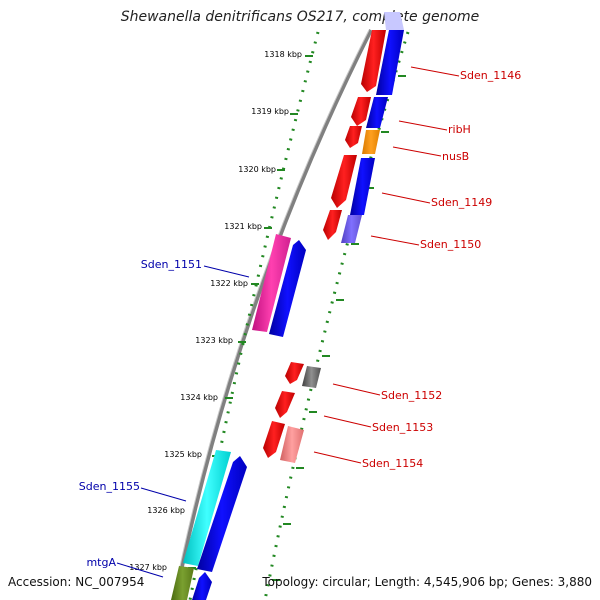 This screenshot has width=600, height=600. What do you see at coordinates (392, 463) in the screenshot?
I see `gene-label: Sden_1154` at bounding box center [392, 463].